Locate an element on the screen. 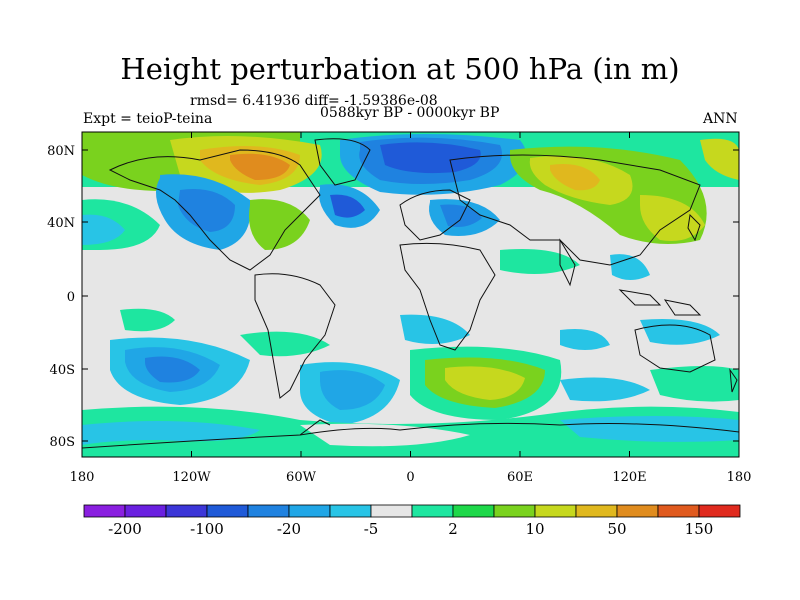  colorbar-label: 10 is located at coordinates (534, 529).